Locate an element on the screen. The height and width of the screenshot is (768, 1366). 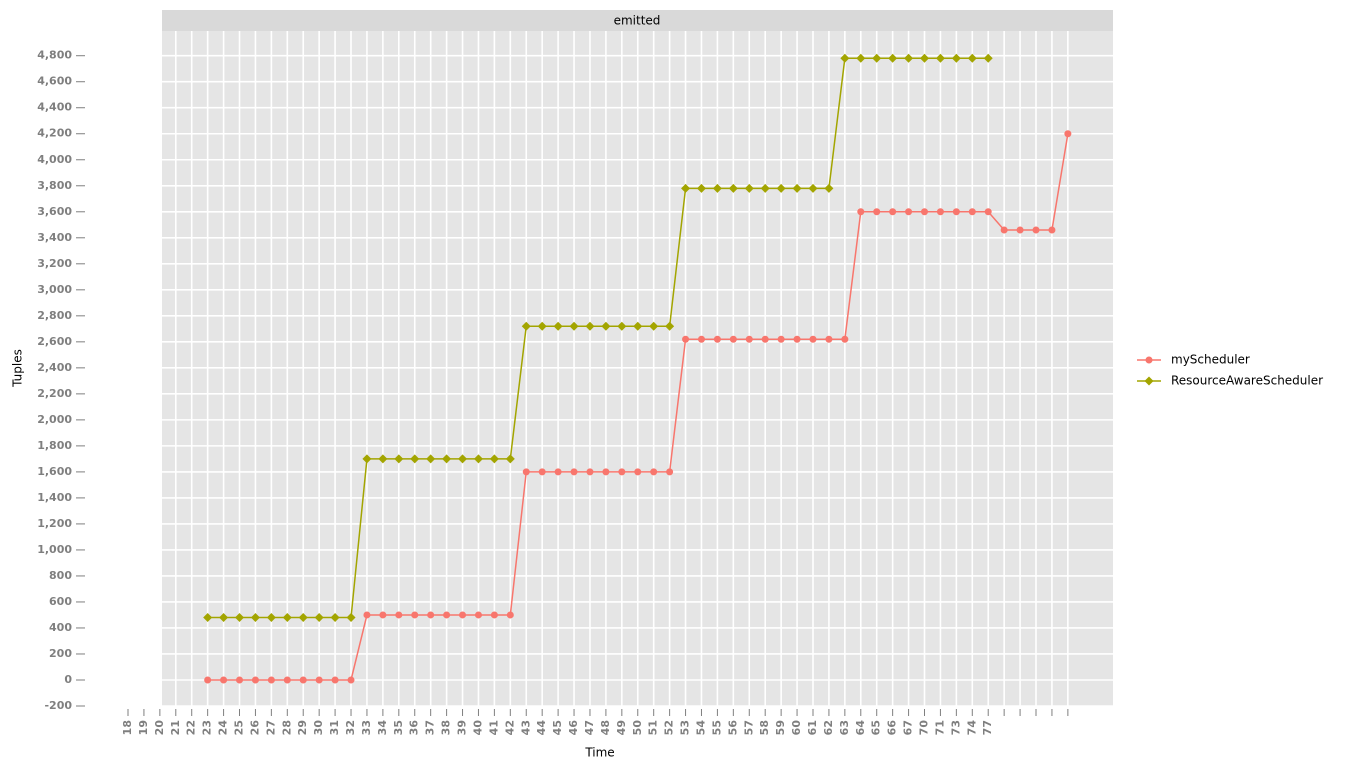
y-tick-label: 1,600 is located at coordinates (54, 471).